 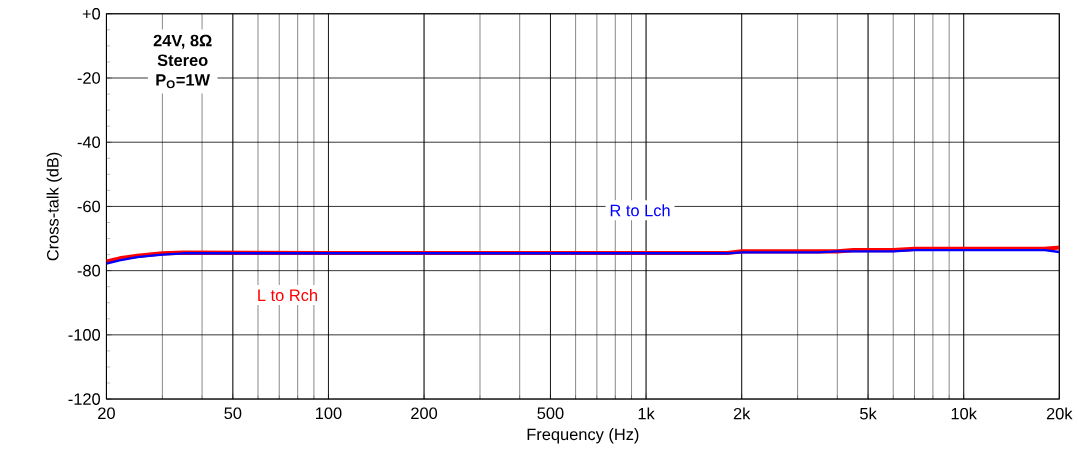 What do you see at coordinates (106, 413) in the screenshot?
I see `x-tick-label: 20` at bounding box center [106, 413].